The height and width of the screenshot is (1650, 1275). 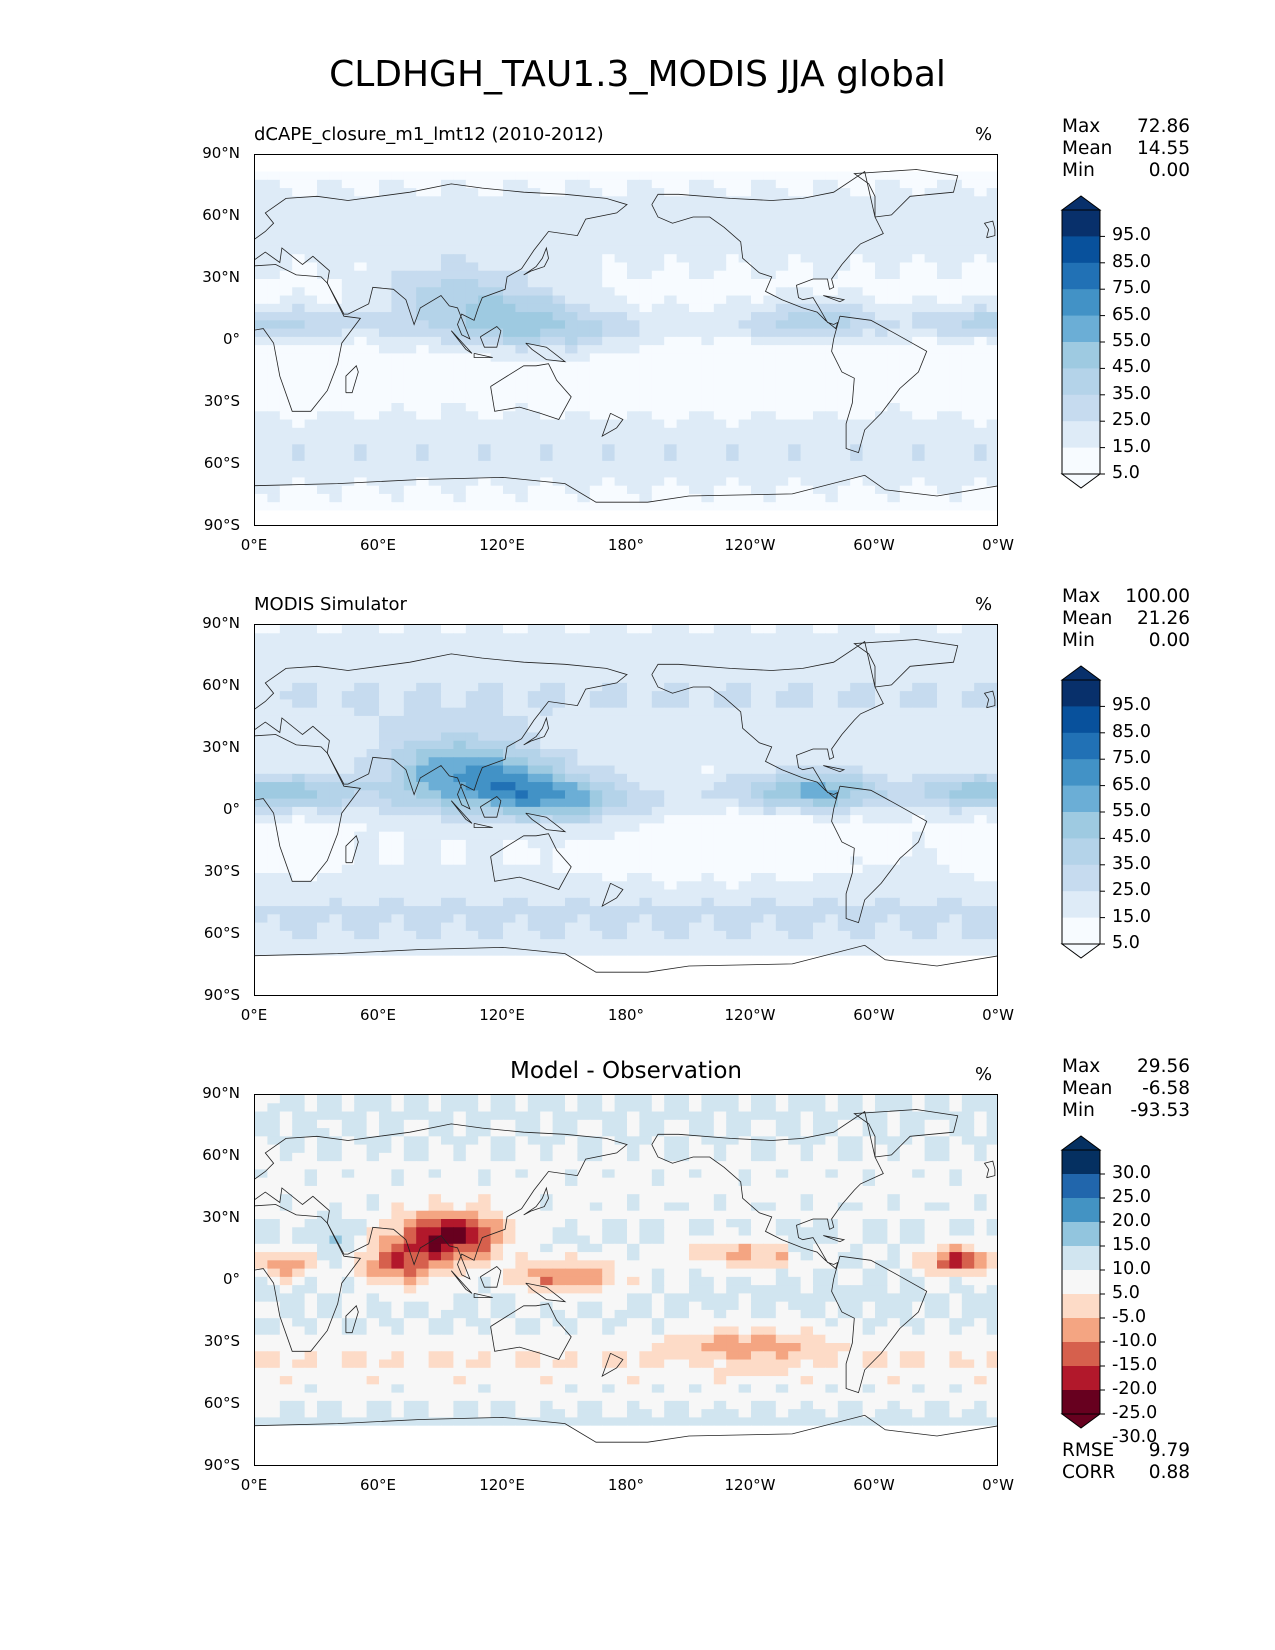 I want to click on panel-title: dCAPE_closure_m1_lmt12 (2010-2012), so click(x=429, y=134).